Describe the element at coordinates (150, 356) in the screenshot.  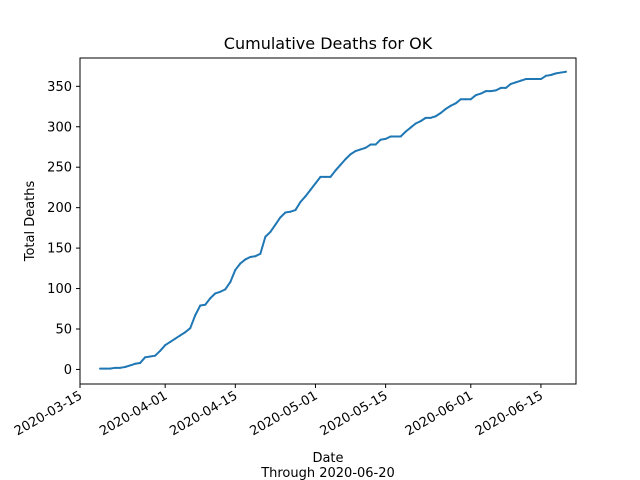
I see `data-point: 2020-03-29: 16` at that location.